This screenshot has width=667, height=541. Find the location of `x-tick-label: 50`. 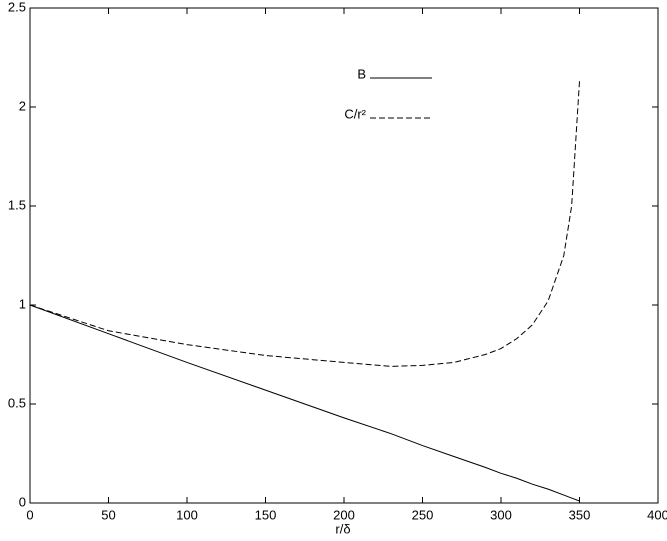

x-tick-label: 50 is located at coordinates (108, 514).